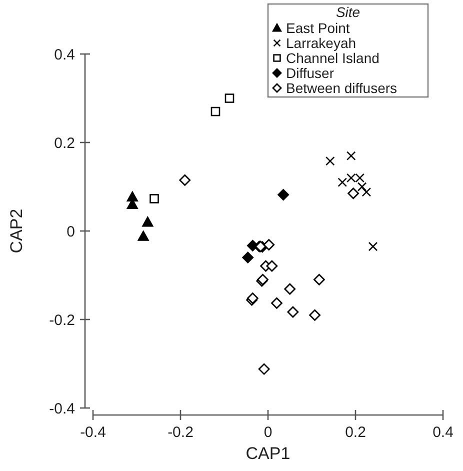 Image resolution: width=463 pixels, height=471 pixels. I want to click on legend-label: East Point, so click(318, 28).